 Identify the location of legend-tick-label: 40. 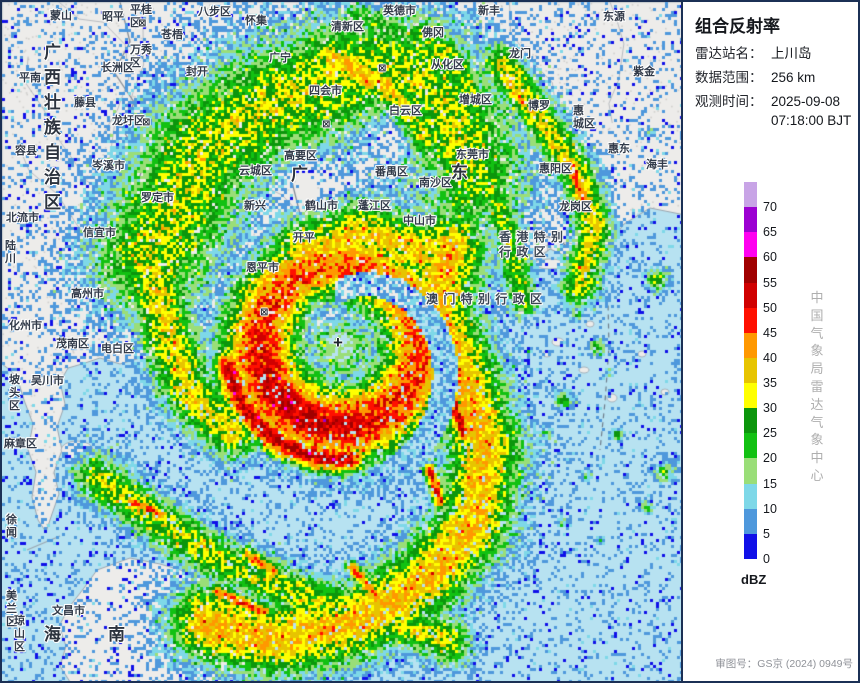
(770, 357).